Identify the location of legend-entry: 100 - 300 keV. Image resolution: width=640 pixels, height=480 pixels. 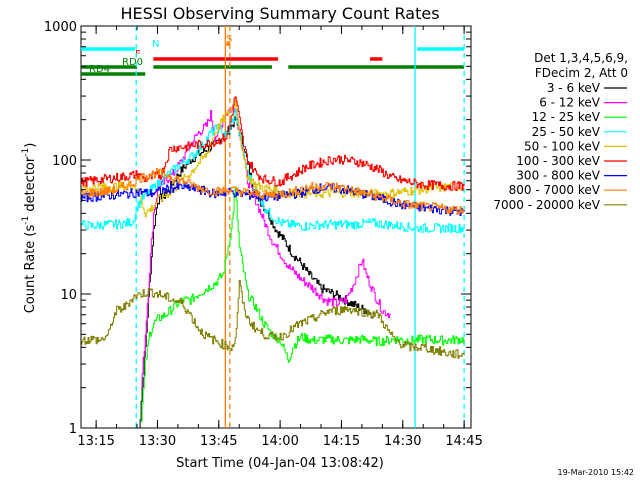
(558, 161).